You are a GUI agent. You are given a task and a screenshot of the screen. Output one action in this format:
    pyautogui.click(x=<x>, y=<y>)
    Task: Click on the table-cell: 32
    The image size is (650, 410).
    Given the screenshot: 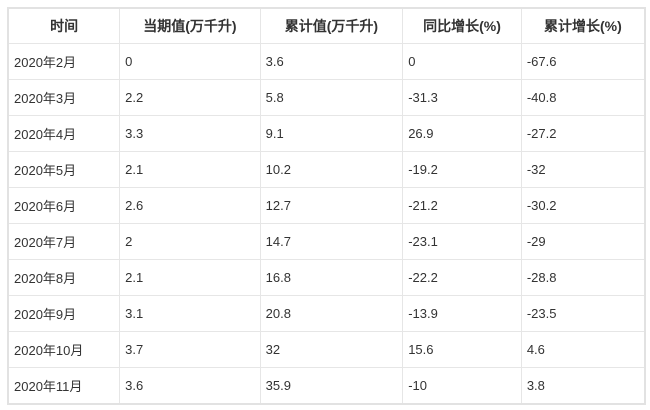 What is the action you would take?
    pyautogui.click(x=331, y=349)
    